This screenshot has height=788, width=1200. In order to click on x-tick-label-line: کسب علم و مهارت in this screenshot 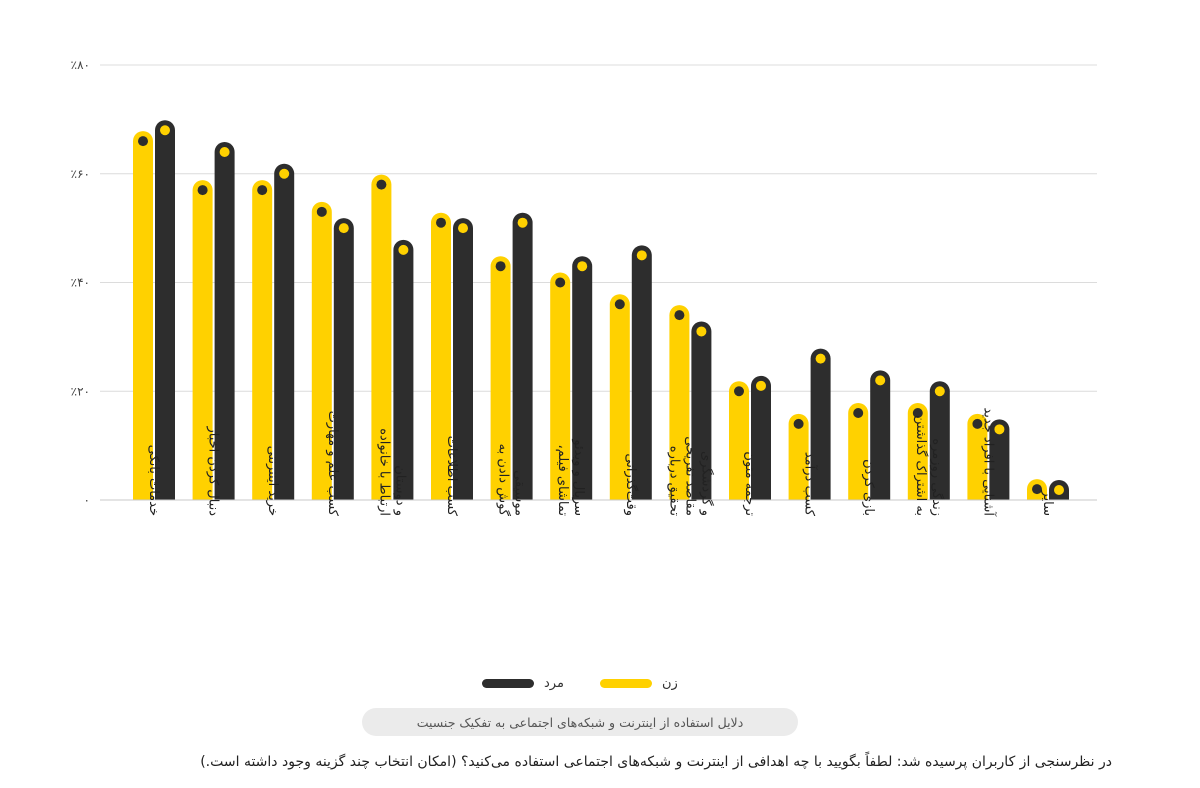, I will do `click(332, 464)`.